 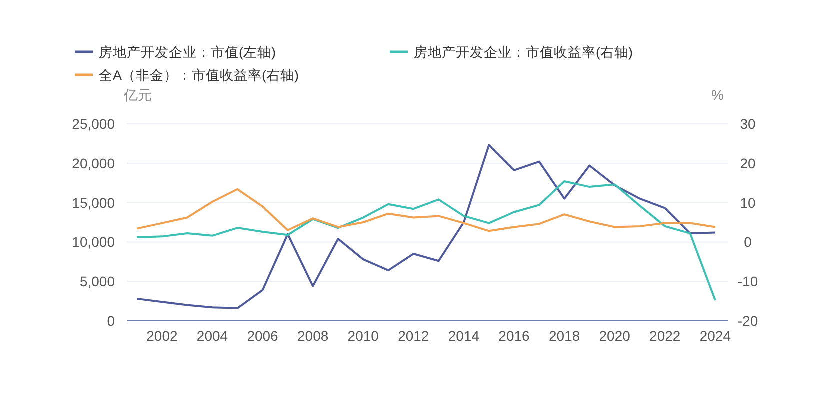 I want to click on y-tick-label: 20,000, so click(x=94, y=163).